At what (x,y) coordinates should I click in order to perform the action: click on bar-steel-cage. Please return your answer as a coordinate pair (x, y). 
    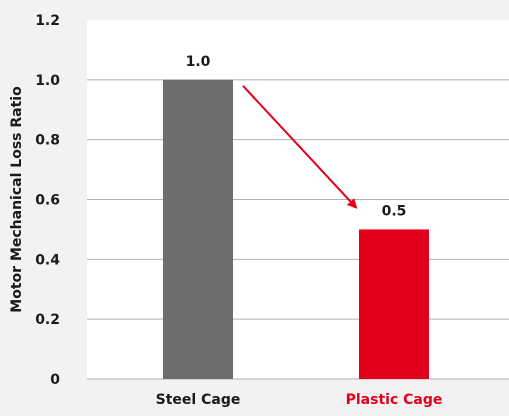
    Looking at the image, I should click on (198, 229).